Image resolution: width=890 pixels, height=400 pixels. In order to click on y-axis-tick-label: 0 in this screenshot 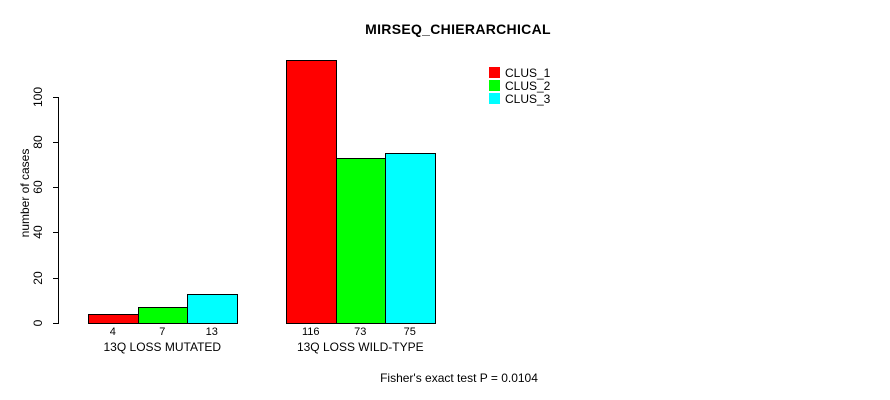, I will do `click(38, 323)`.